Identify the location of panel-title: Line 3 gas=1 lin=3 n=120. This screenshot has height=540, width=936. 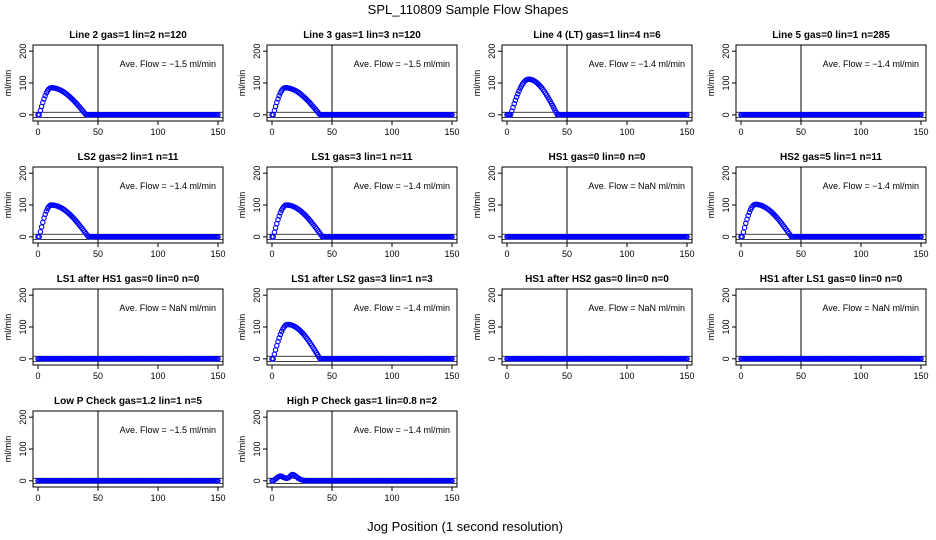
(362, 35).